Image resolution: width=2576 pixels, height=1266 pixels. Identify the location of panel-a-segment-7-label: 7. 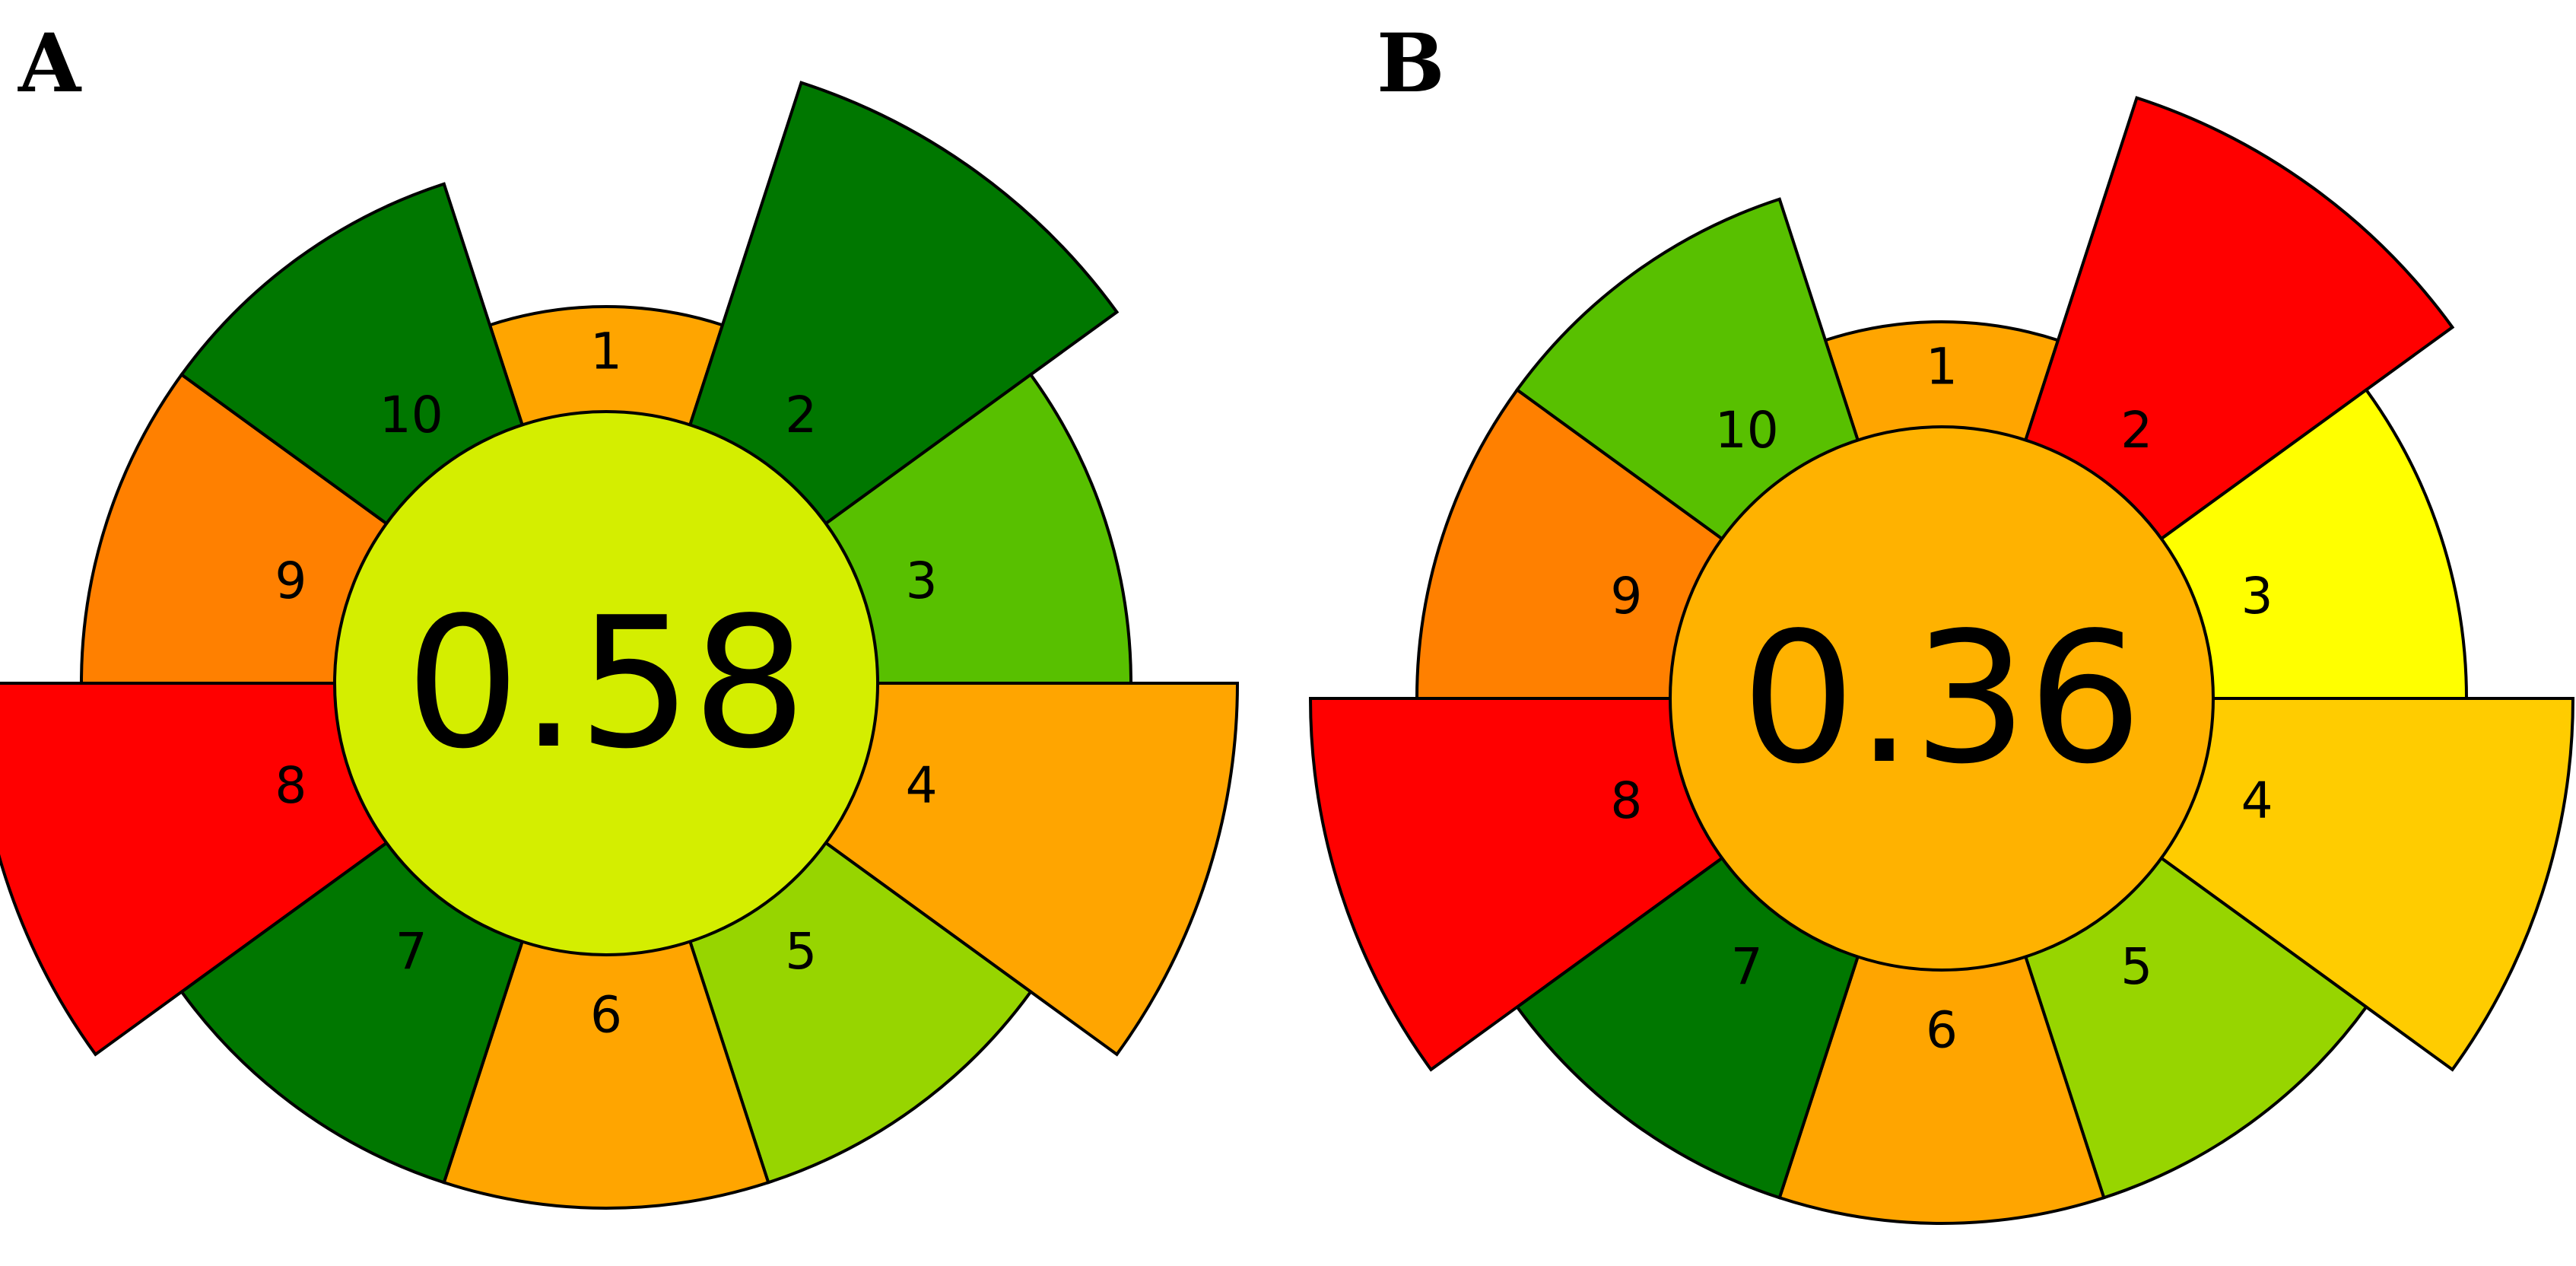
(411, 951).